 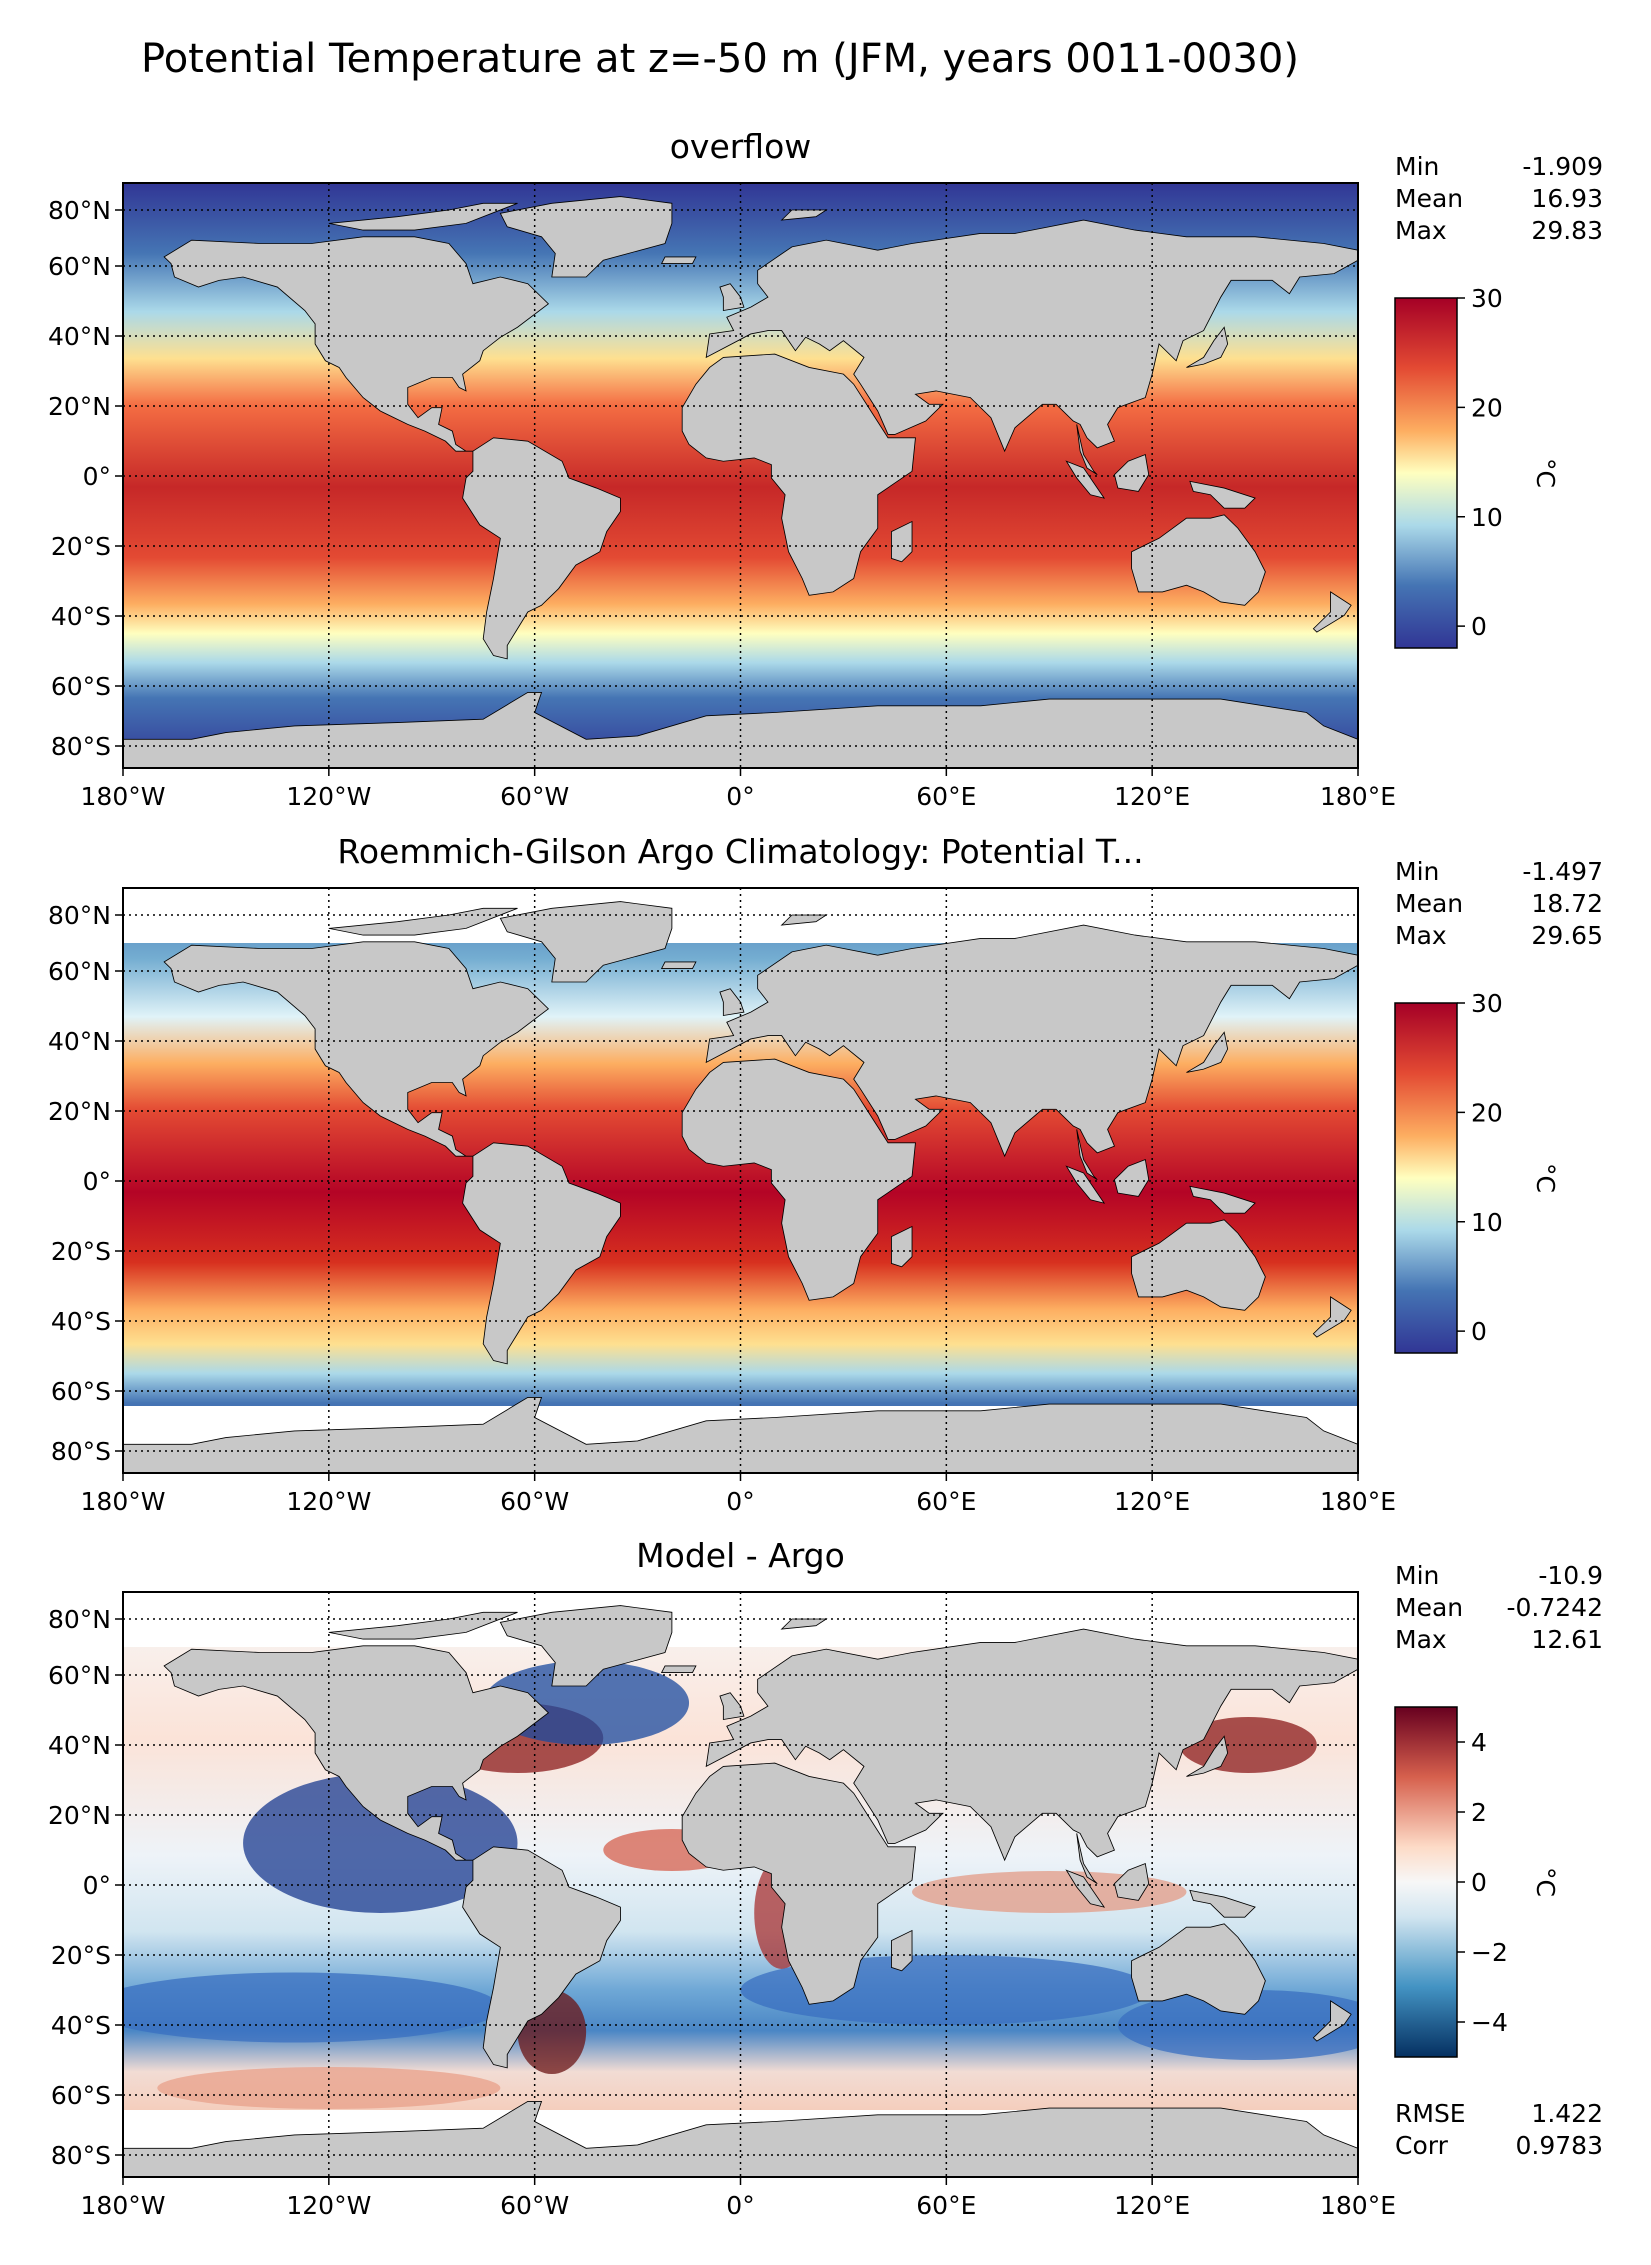 I want to click on stat-value: -0.7242, so click(x=1555, y=1607).